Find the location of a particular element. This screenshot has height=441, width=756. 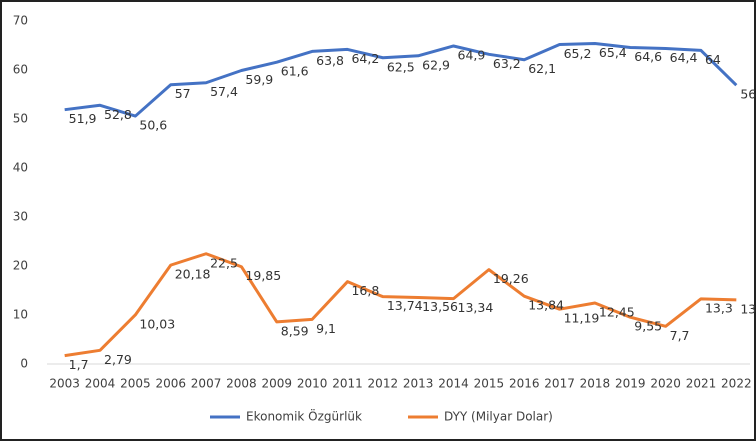

data-label: 13,09 is located at coordinates (748, 308).